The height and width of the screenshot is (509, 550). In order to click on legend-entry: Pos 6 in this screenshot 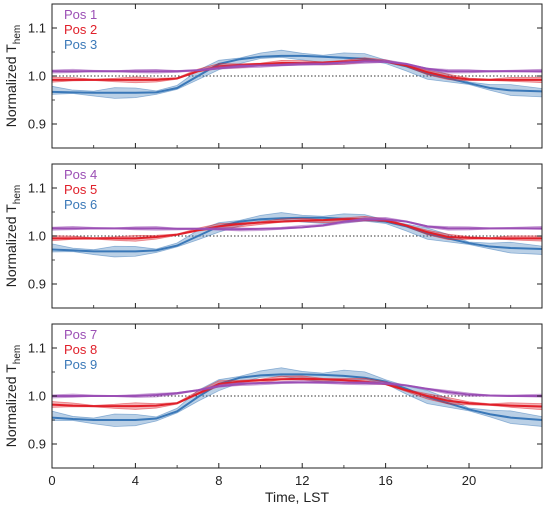, I will do `click(80, 204)`.